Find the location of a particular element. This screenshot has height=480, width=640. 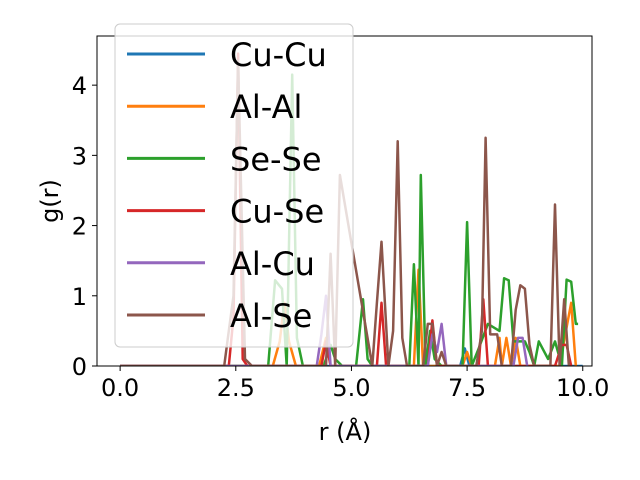

y-ticks: 0 1 2 3 4 is located at coordinates (84, 226).